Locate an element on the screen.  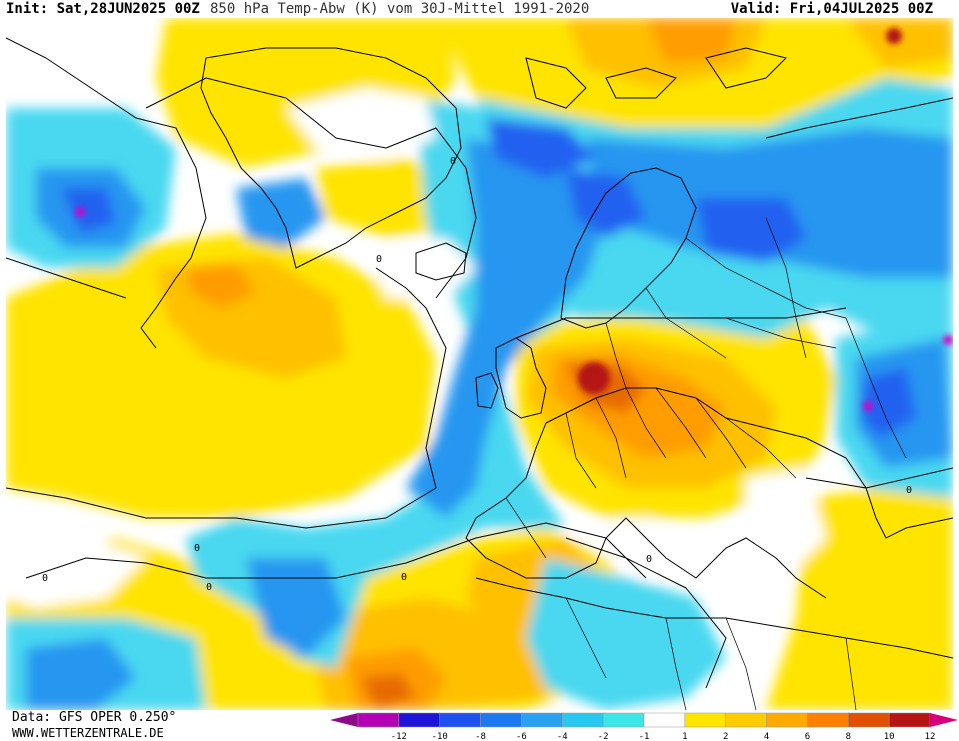
color-legend: -12 -10 -8 -6 -4 -2 -1 1 2 4 6 8 10 12 is located at coordinates (644, 726).